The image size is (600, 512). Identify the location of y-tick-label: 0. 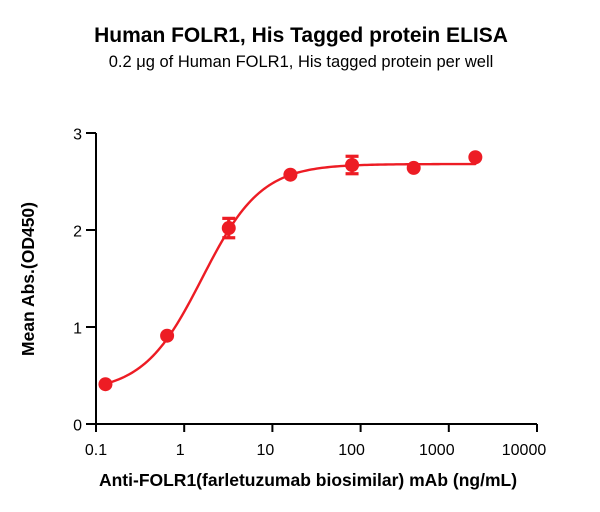
(77, 426).